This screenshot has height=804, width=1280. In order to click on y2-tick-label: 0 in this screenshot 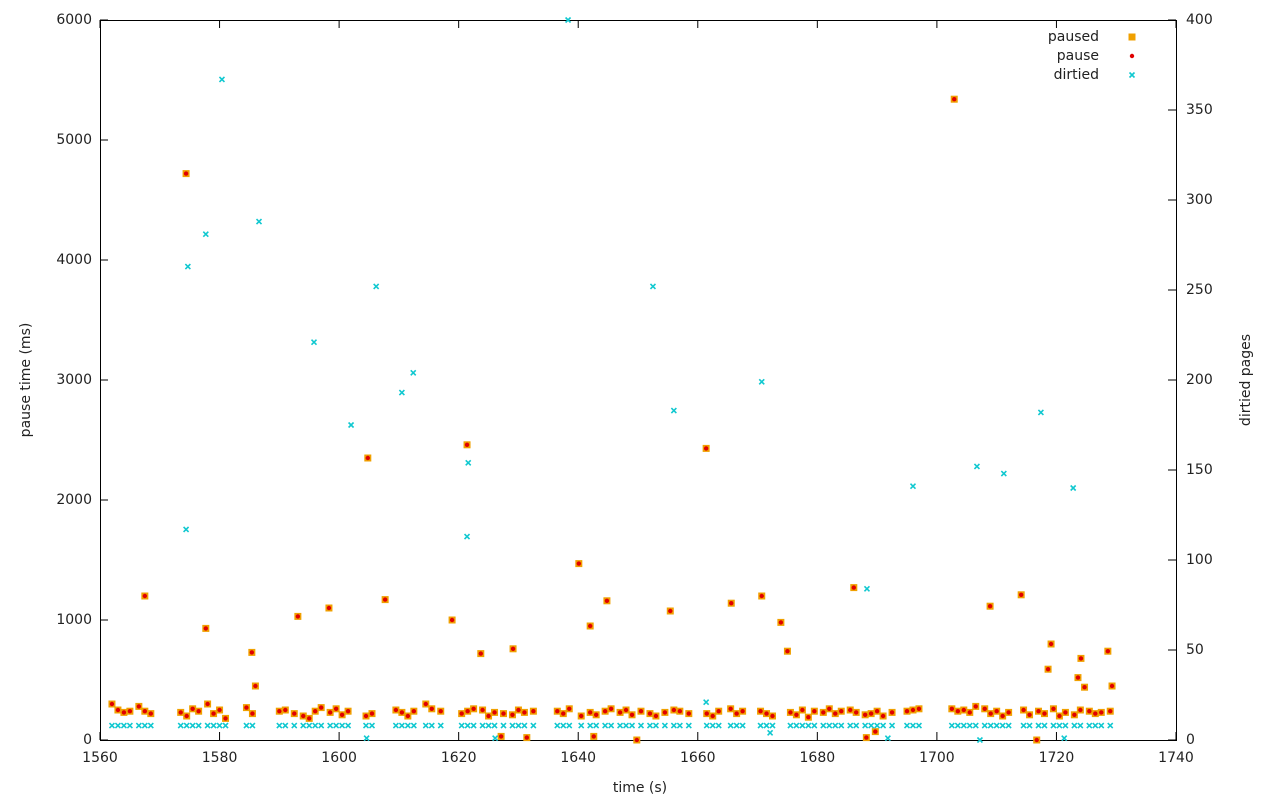, I will do `click(1190, 740)`.